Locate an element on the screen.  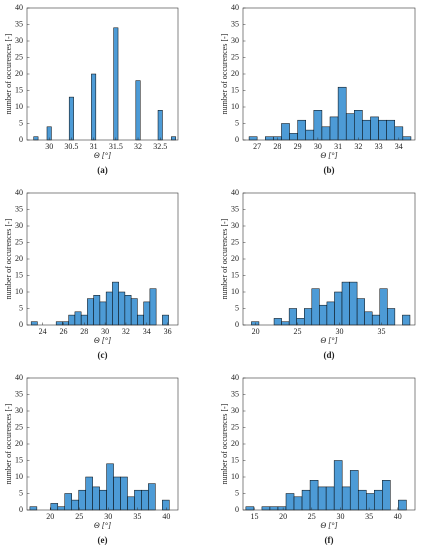
x-tick-label: 30.5 is located at coordinates (71, 146).